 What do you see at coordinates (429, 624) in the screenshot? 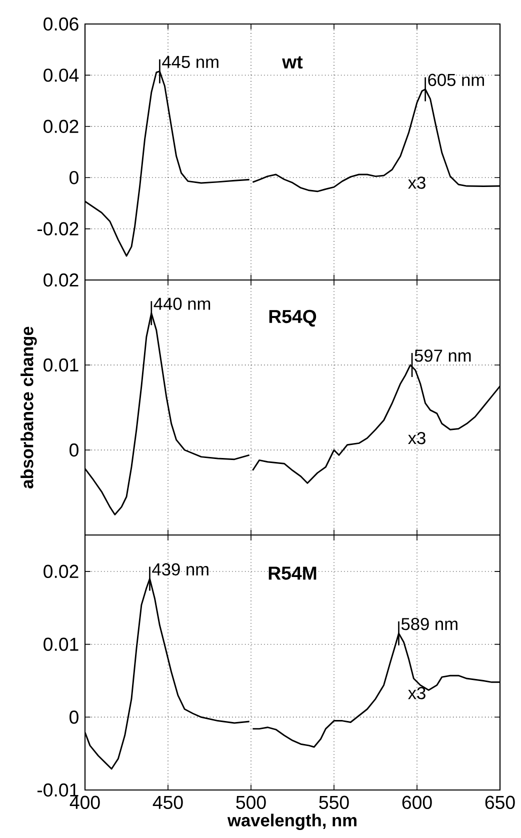
I see `annotation: 589 nm` at bounding box center [429, 624].